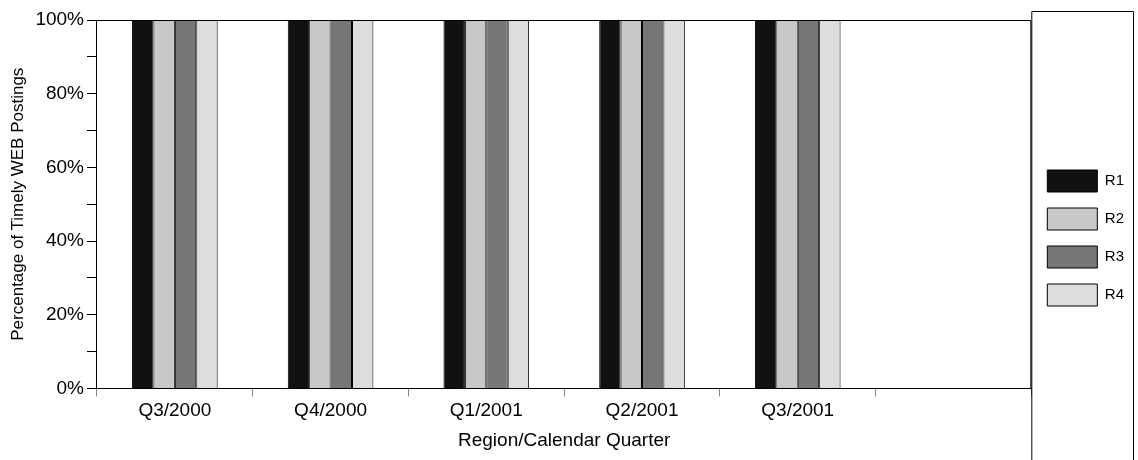  What do you see at coordinates (65, 166) in the screenshot?
I see `y-tick-label: 60%` at bounding box center [65, 166].